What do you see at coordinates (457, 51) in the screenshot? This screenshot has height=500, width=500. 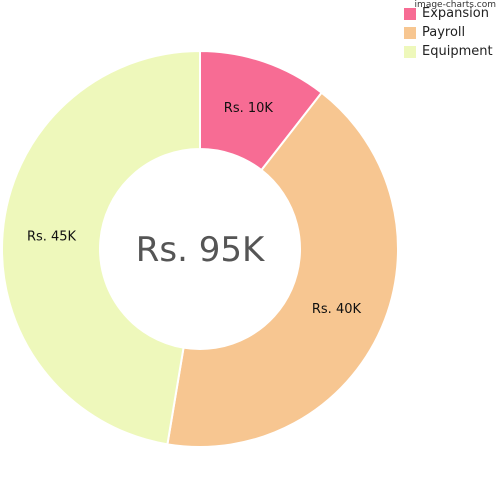 I see `legend-label: Equipment` at bounding box center [457, 51].